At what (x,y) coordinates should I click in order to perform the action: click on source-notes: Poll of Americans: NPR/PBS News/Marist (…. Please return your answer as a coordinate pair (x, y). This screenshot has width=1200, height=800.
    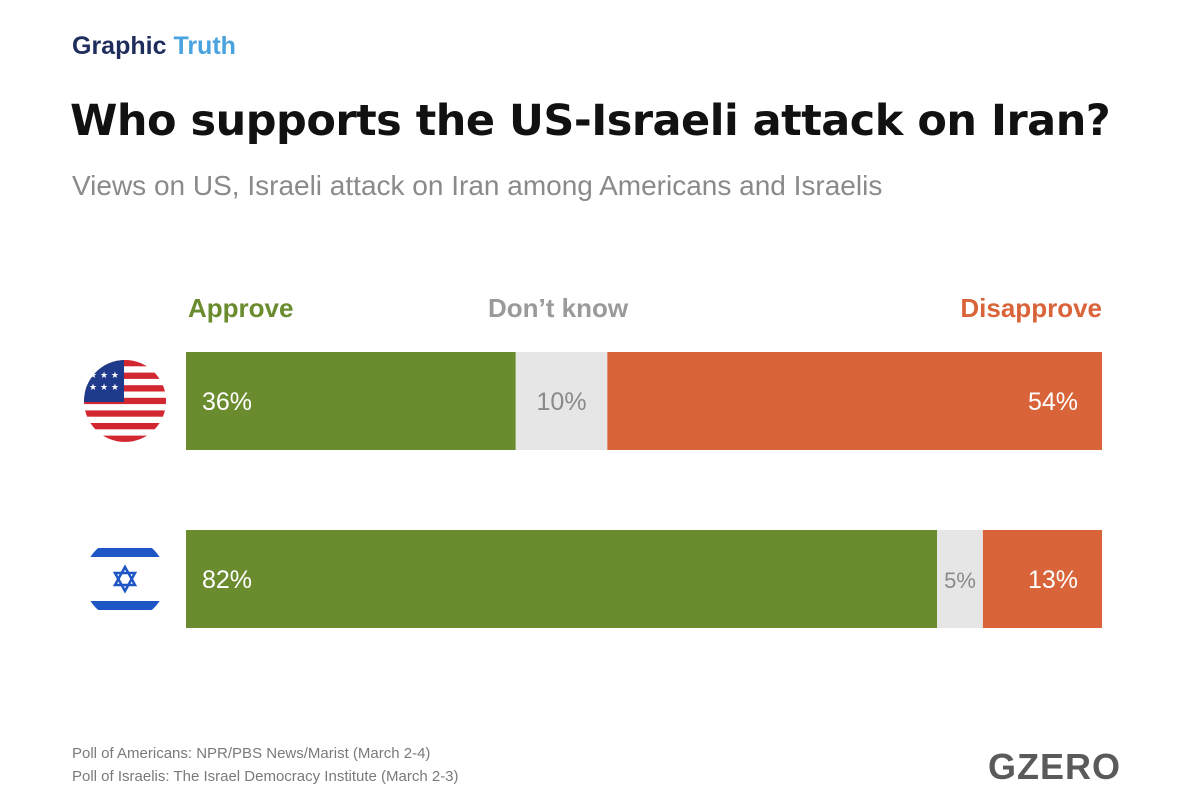
    Looking at the image, I should click on (265, 765).